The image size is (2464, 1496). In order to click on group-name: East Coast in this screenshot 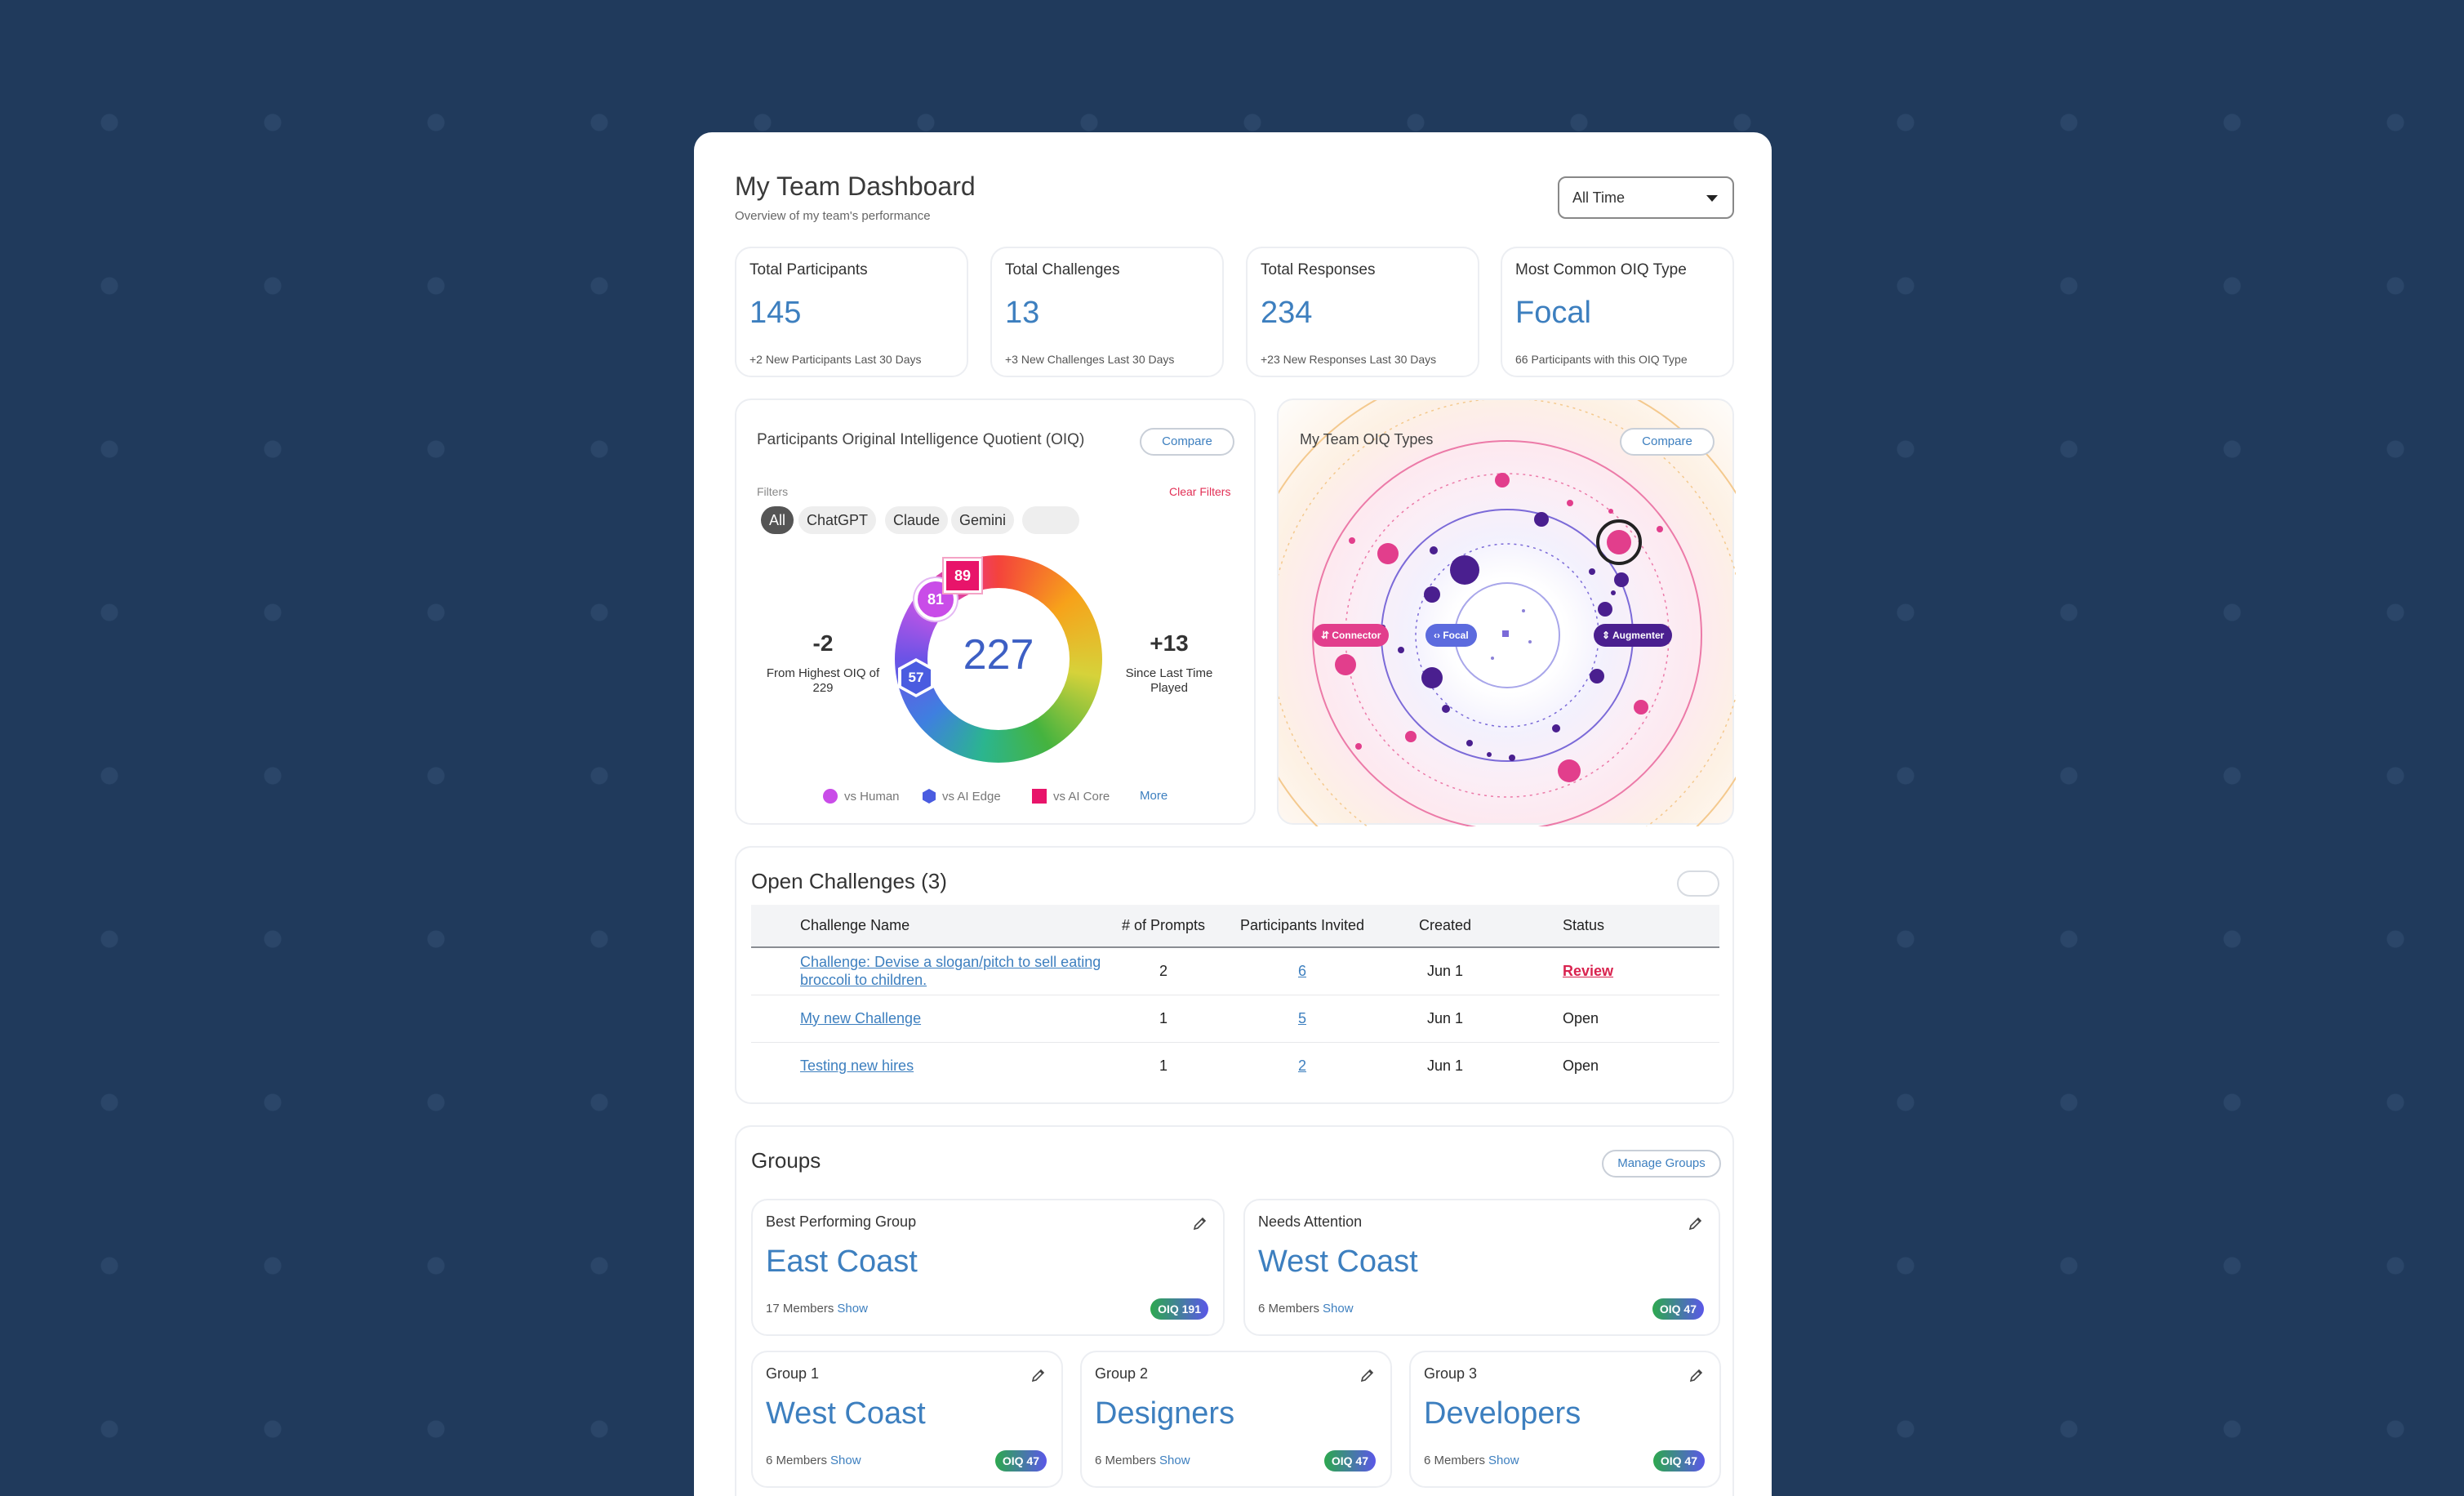, I will do `click(842, 1261)`.